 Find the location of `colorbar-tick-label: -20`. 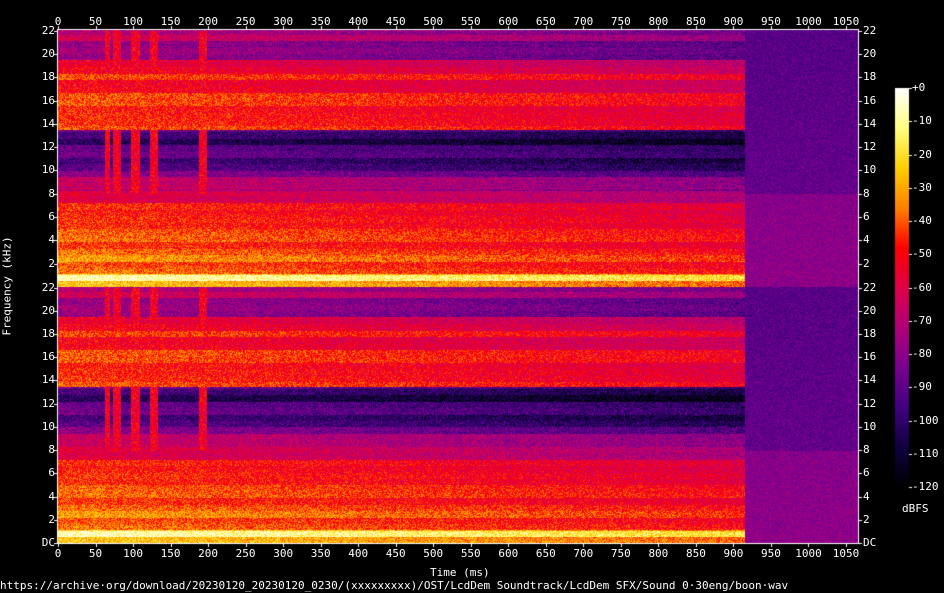

colorbar-tick-label: -20 is located at coordinates (922, 154).